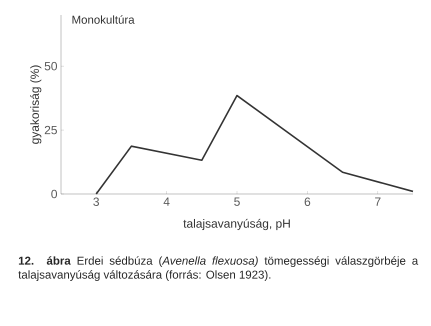  I want to click on y-tick-label: 50, so click(51, 66).